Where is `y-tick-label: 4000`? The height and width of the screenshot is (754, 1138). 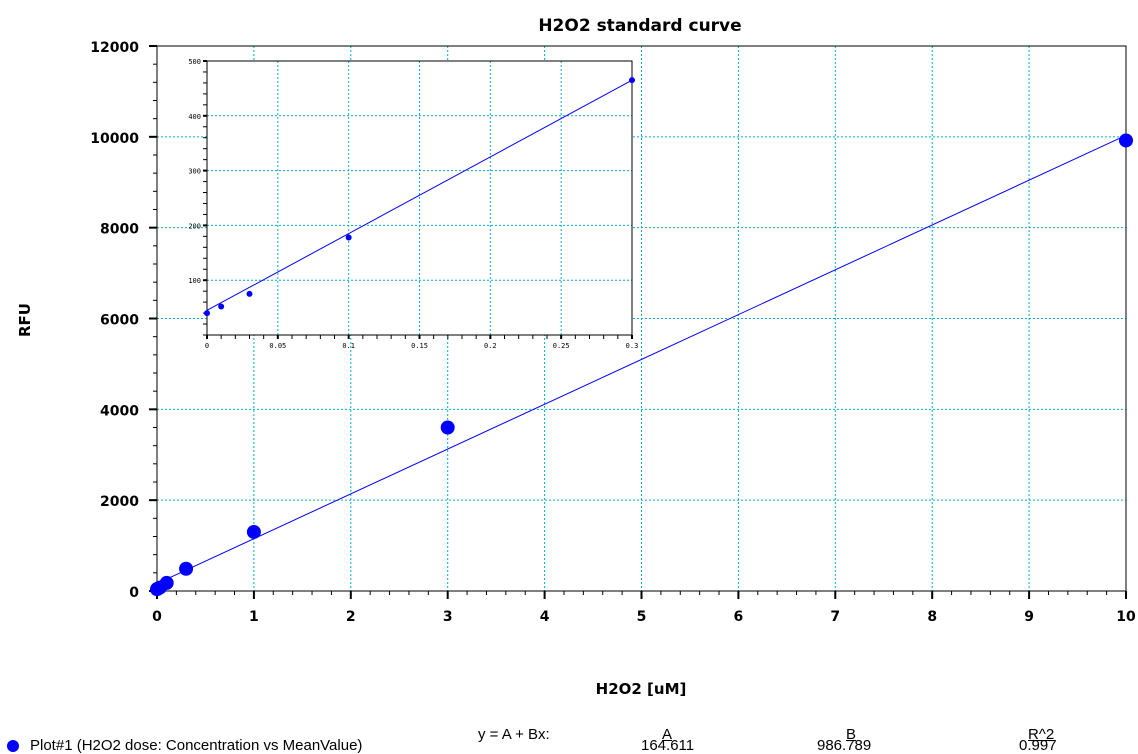
y-tick-label: 4000 is located at coordinates (119, 411).